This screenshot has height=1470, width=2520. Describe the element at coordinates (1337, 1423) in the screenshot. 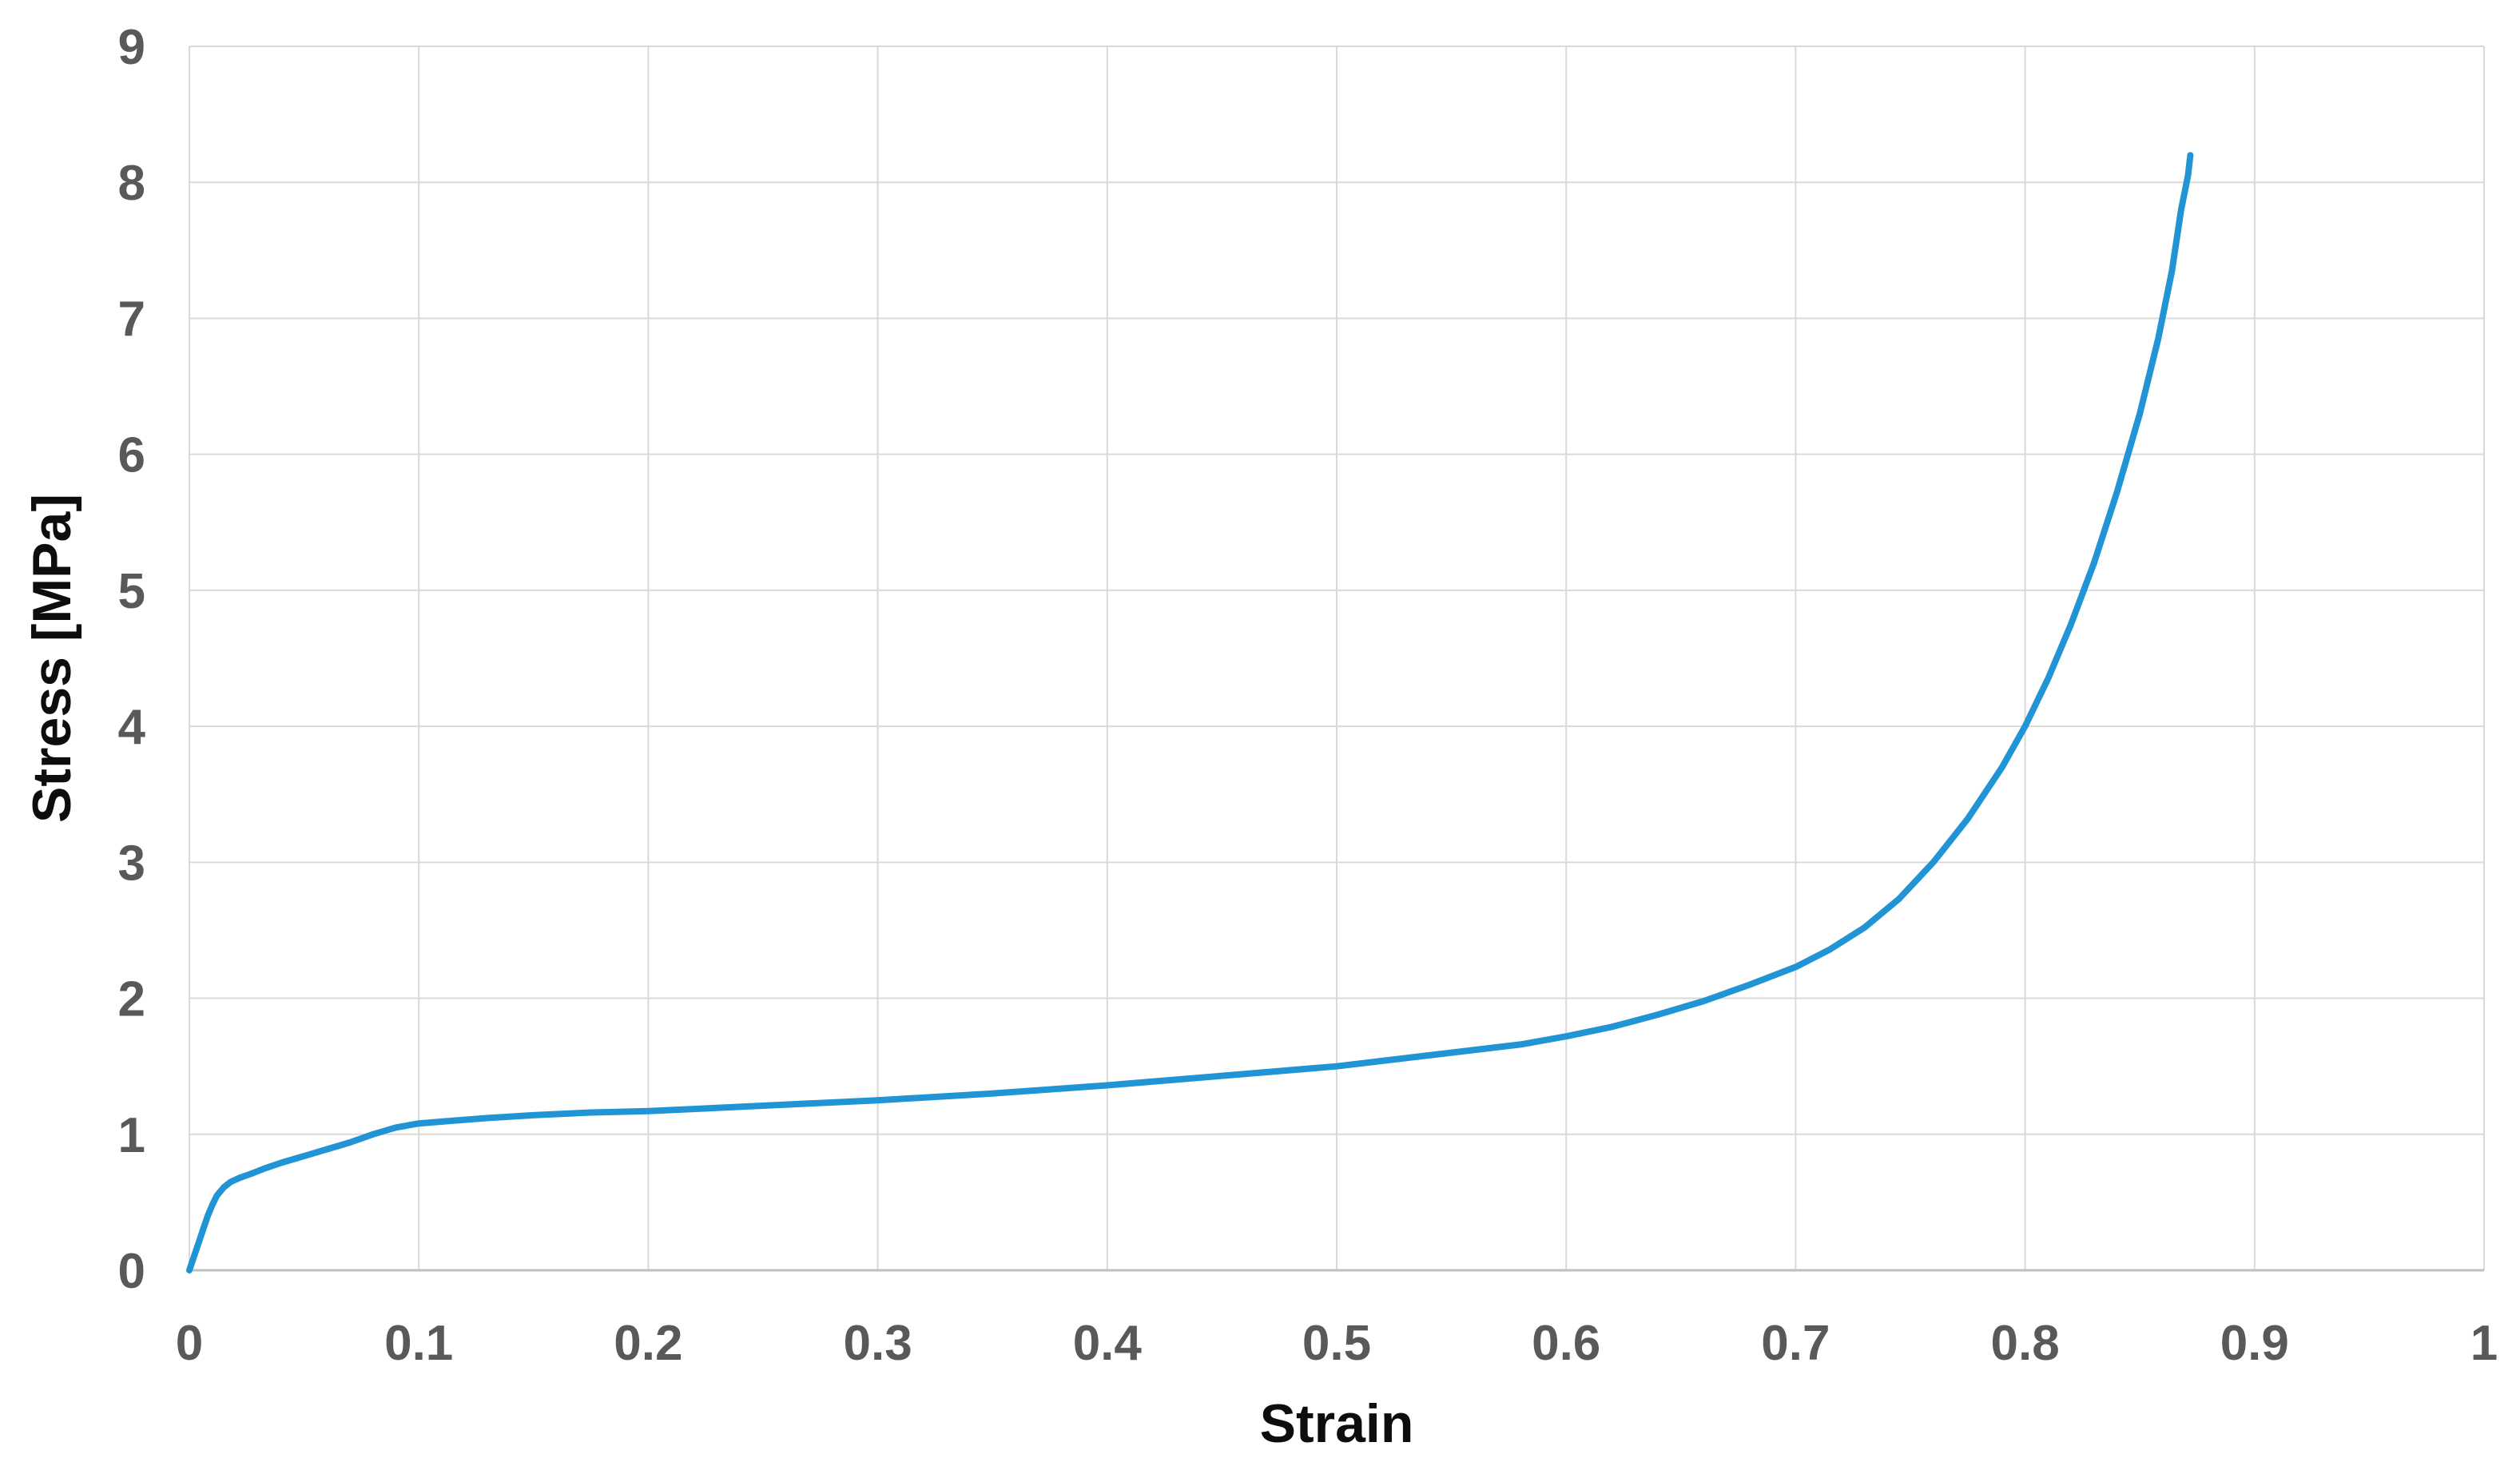

I see `x-axis-title: Strain` at that location.